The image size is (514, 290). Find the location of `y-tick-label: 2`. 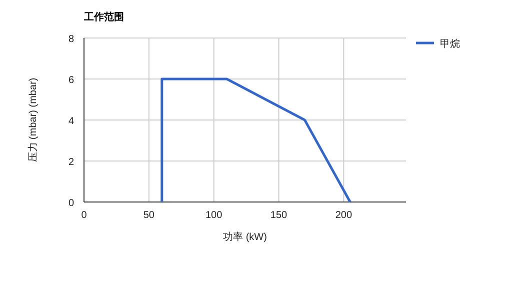

y-tick-label: 2 is located at coordinates (71, 162).